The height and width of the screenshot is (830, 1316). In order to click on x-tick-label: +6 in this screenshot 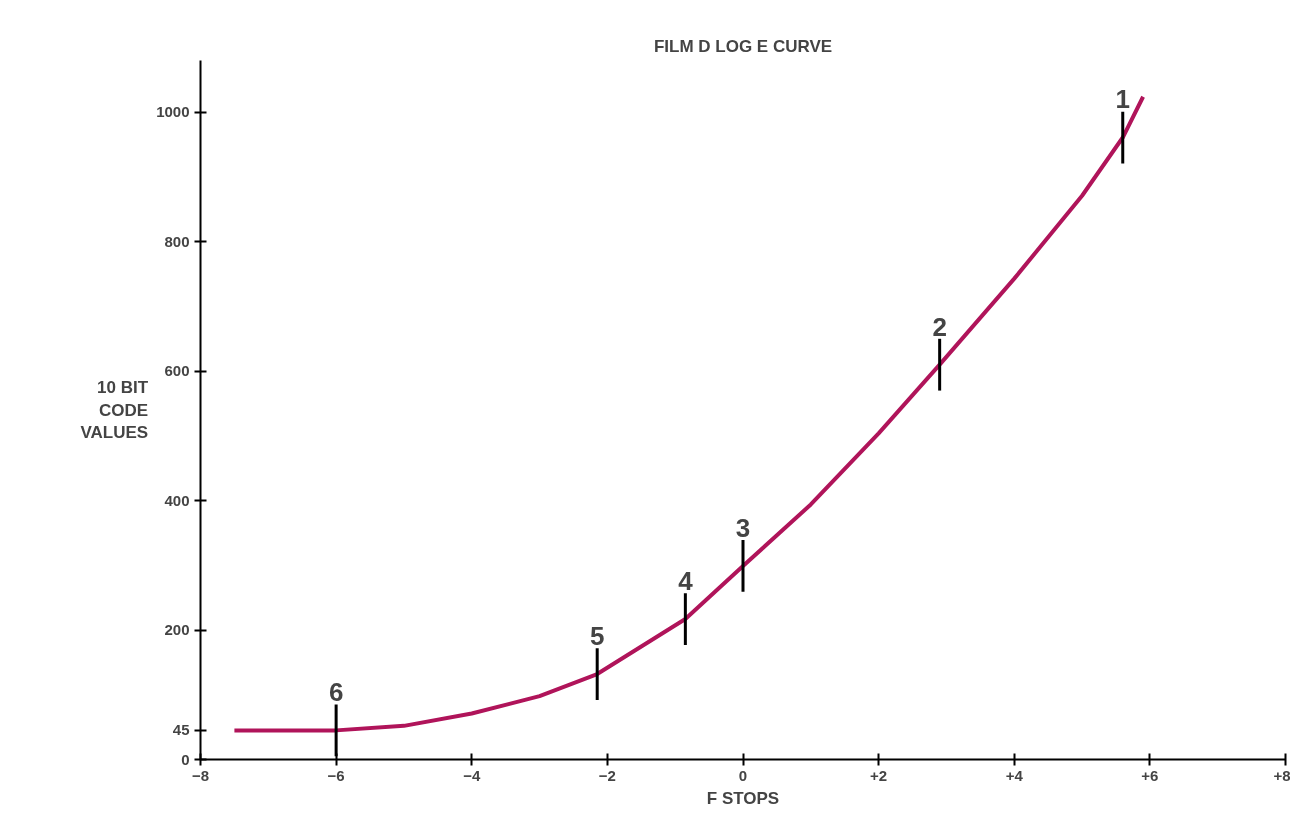, I will do `click(1150, 775)`.